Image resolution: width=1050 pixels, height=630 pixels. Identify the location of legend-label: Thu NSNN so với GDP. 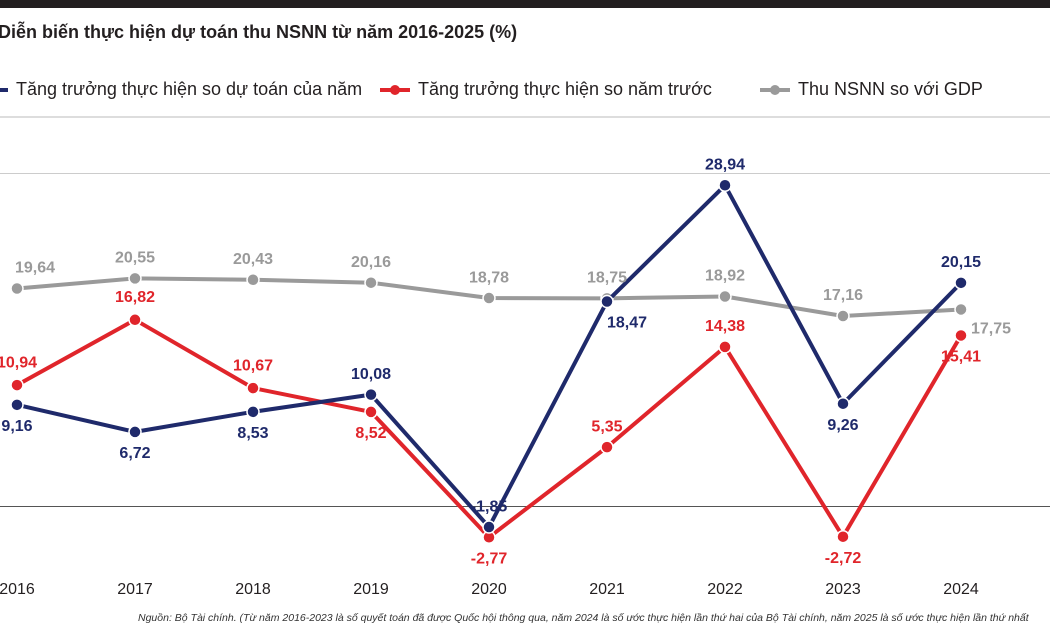
(890, 89).